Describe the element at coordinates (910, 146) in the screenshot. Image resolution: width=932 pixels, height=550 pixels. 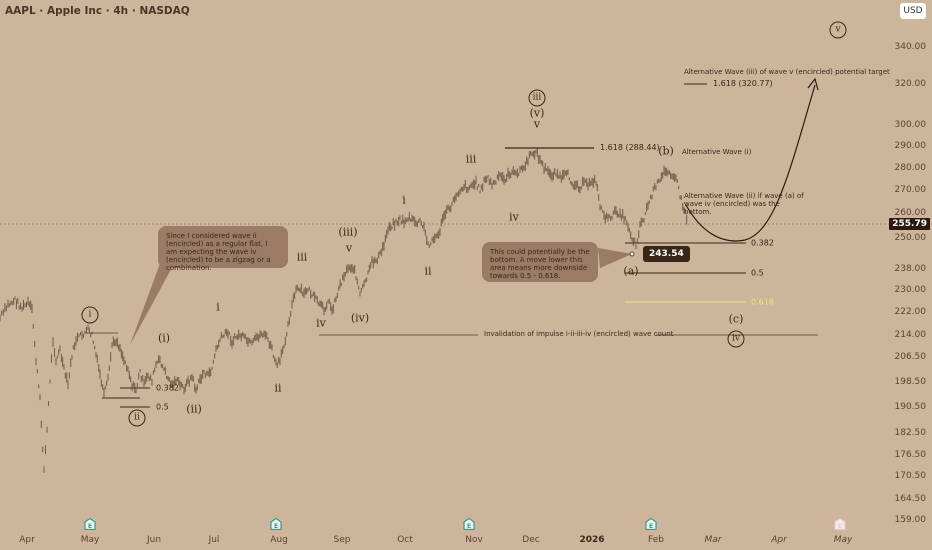
I see `price-axis-label: 290.00` at that location.